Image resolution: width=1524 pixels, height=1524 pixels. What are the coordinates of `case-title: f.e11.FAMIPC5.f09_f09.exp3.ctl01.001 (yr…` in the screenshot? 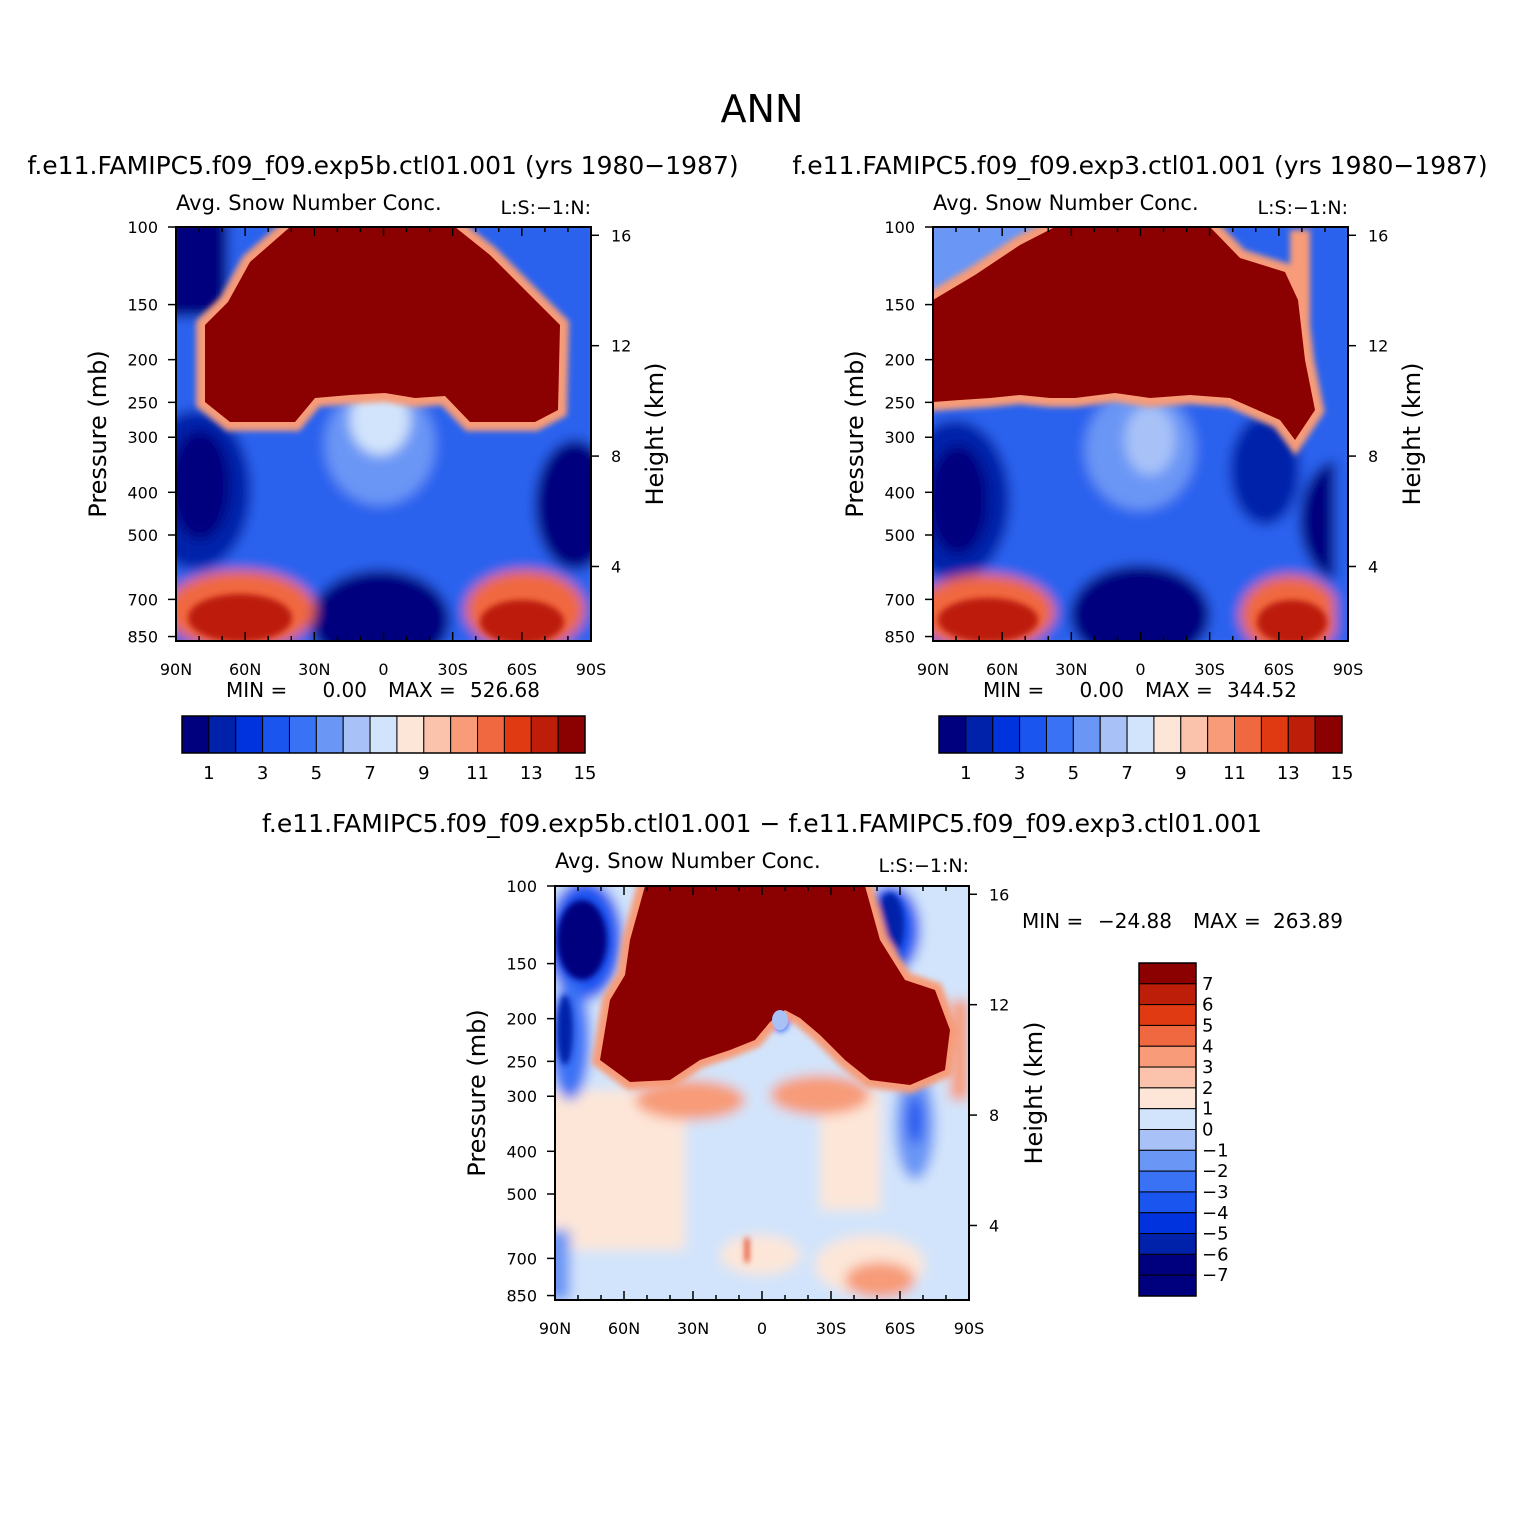 It's located at (1139, 165).